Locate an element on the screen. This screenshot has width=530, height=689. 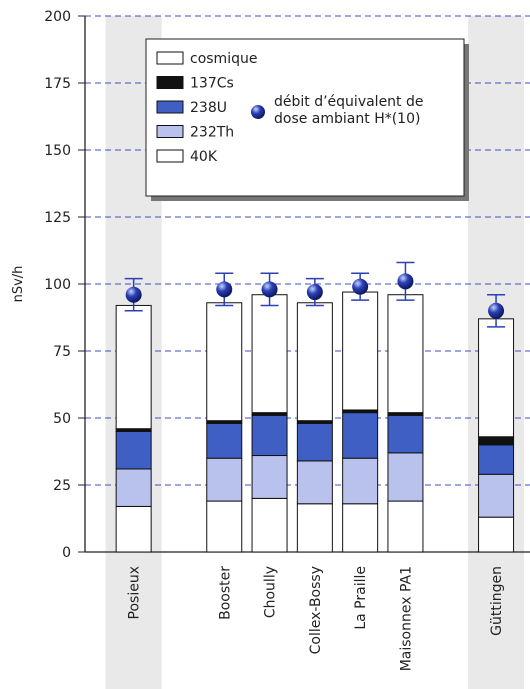
y-tick-label: 0 is located at coordinates (66, 553).